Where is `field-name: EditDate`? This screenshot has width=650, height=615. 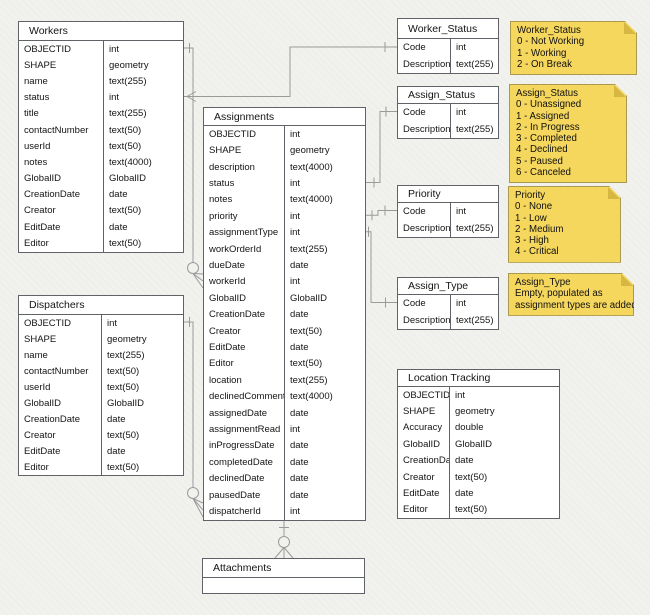
field-name: EditDate is located at coordinates (227, 347).